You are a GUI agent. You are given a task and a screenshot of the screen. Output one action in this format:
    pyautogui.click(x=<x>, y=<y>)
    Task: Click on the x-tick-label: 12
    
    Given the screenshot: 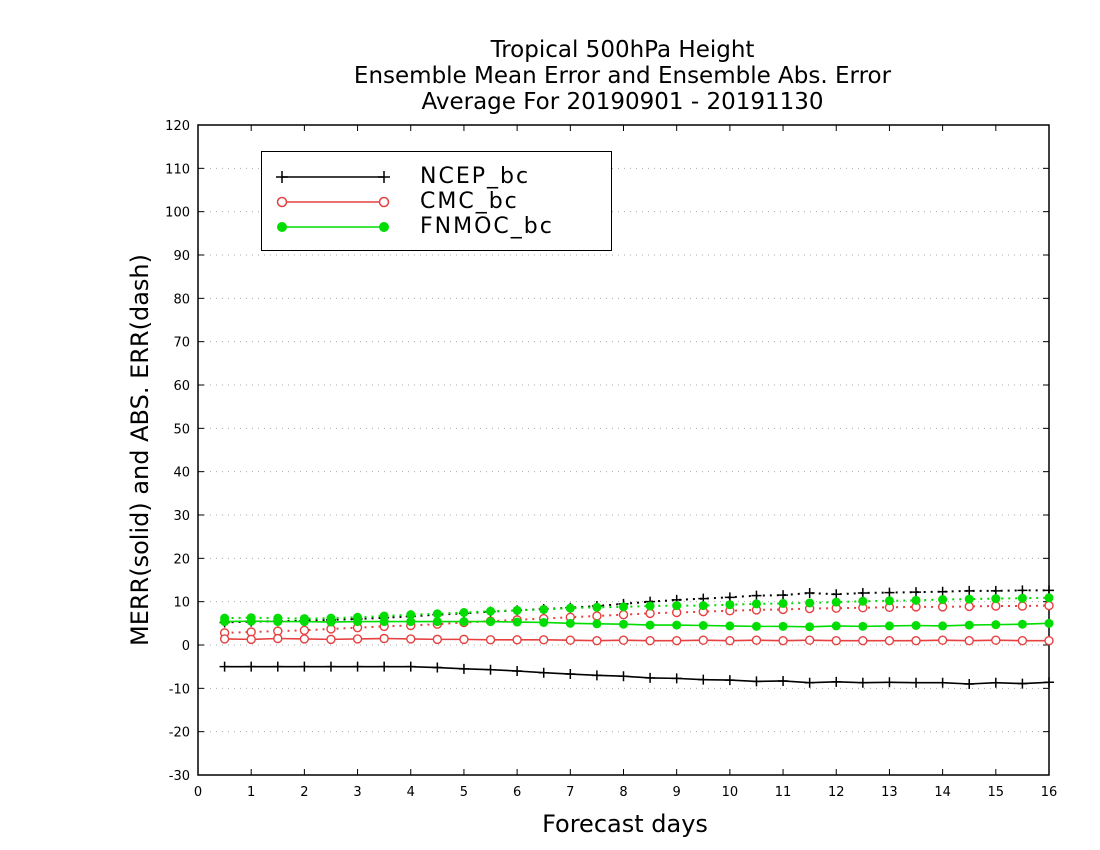 What is the action you would take?
    pyautogui.click(x=836, y=792)
    